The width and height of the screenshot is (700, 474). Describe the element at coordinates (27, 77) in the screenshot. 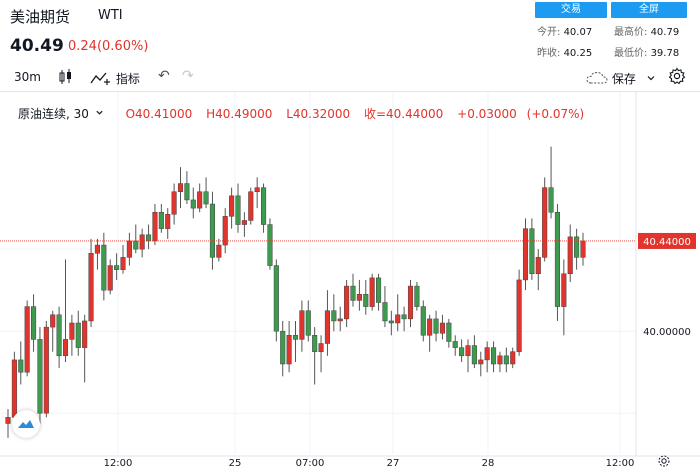

I see `interval-selector: 30m` at that location.